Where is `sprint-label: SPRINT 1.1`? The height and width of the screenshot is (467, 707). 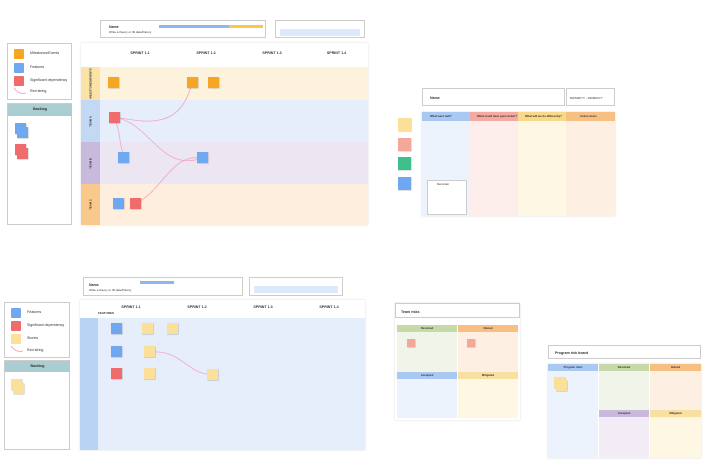 sprint-label: SPRINT 1.1 is located at coordinates (140, 53).